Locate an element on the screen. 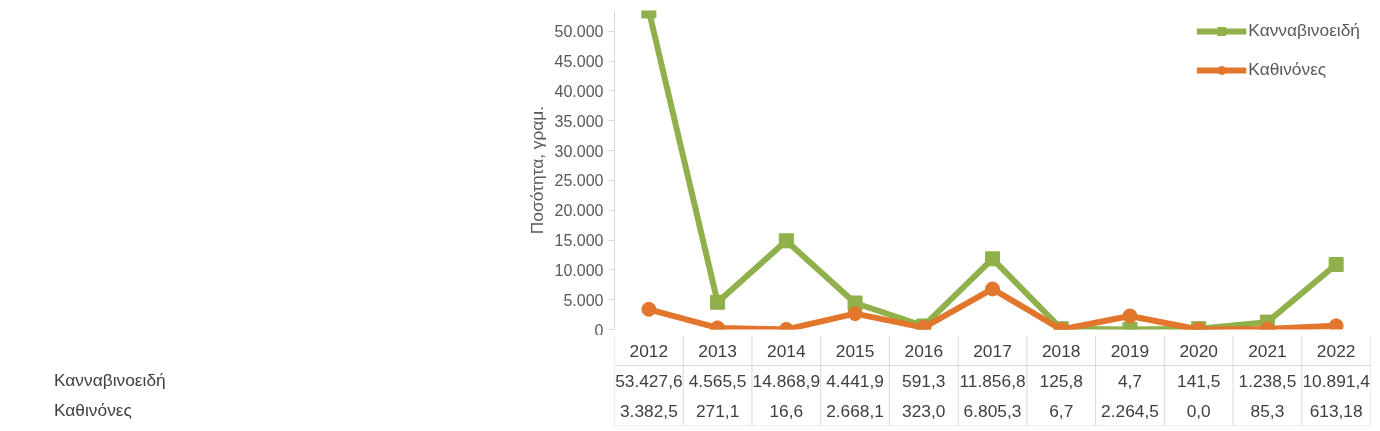 This screenshot has height=431, width=1380. data-label: 6.805,3 is located at coordinates (992, 410).